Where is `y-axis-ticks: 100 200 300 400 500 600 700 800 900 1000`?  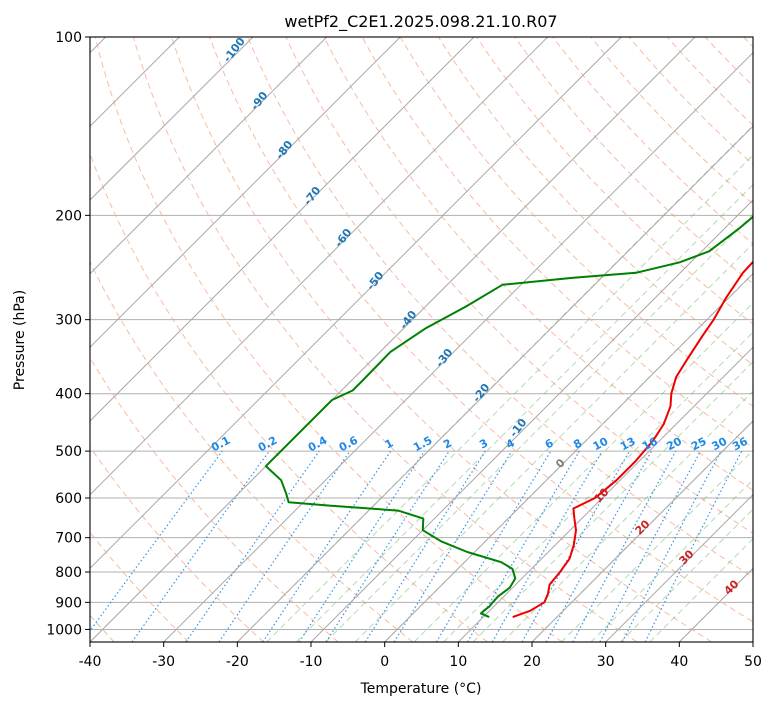 y-axis-ticks: 100 200 300 400 500 600 700 800 900 1000 is located at coordinates (68, 334).